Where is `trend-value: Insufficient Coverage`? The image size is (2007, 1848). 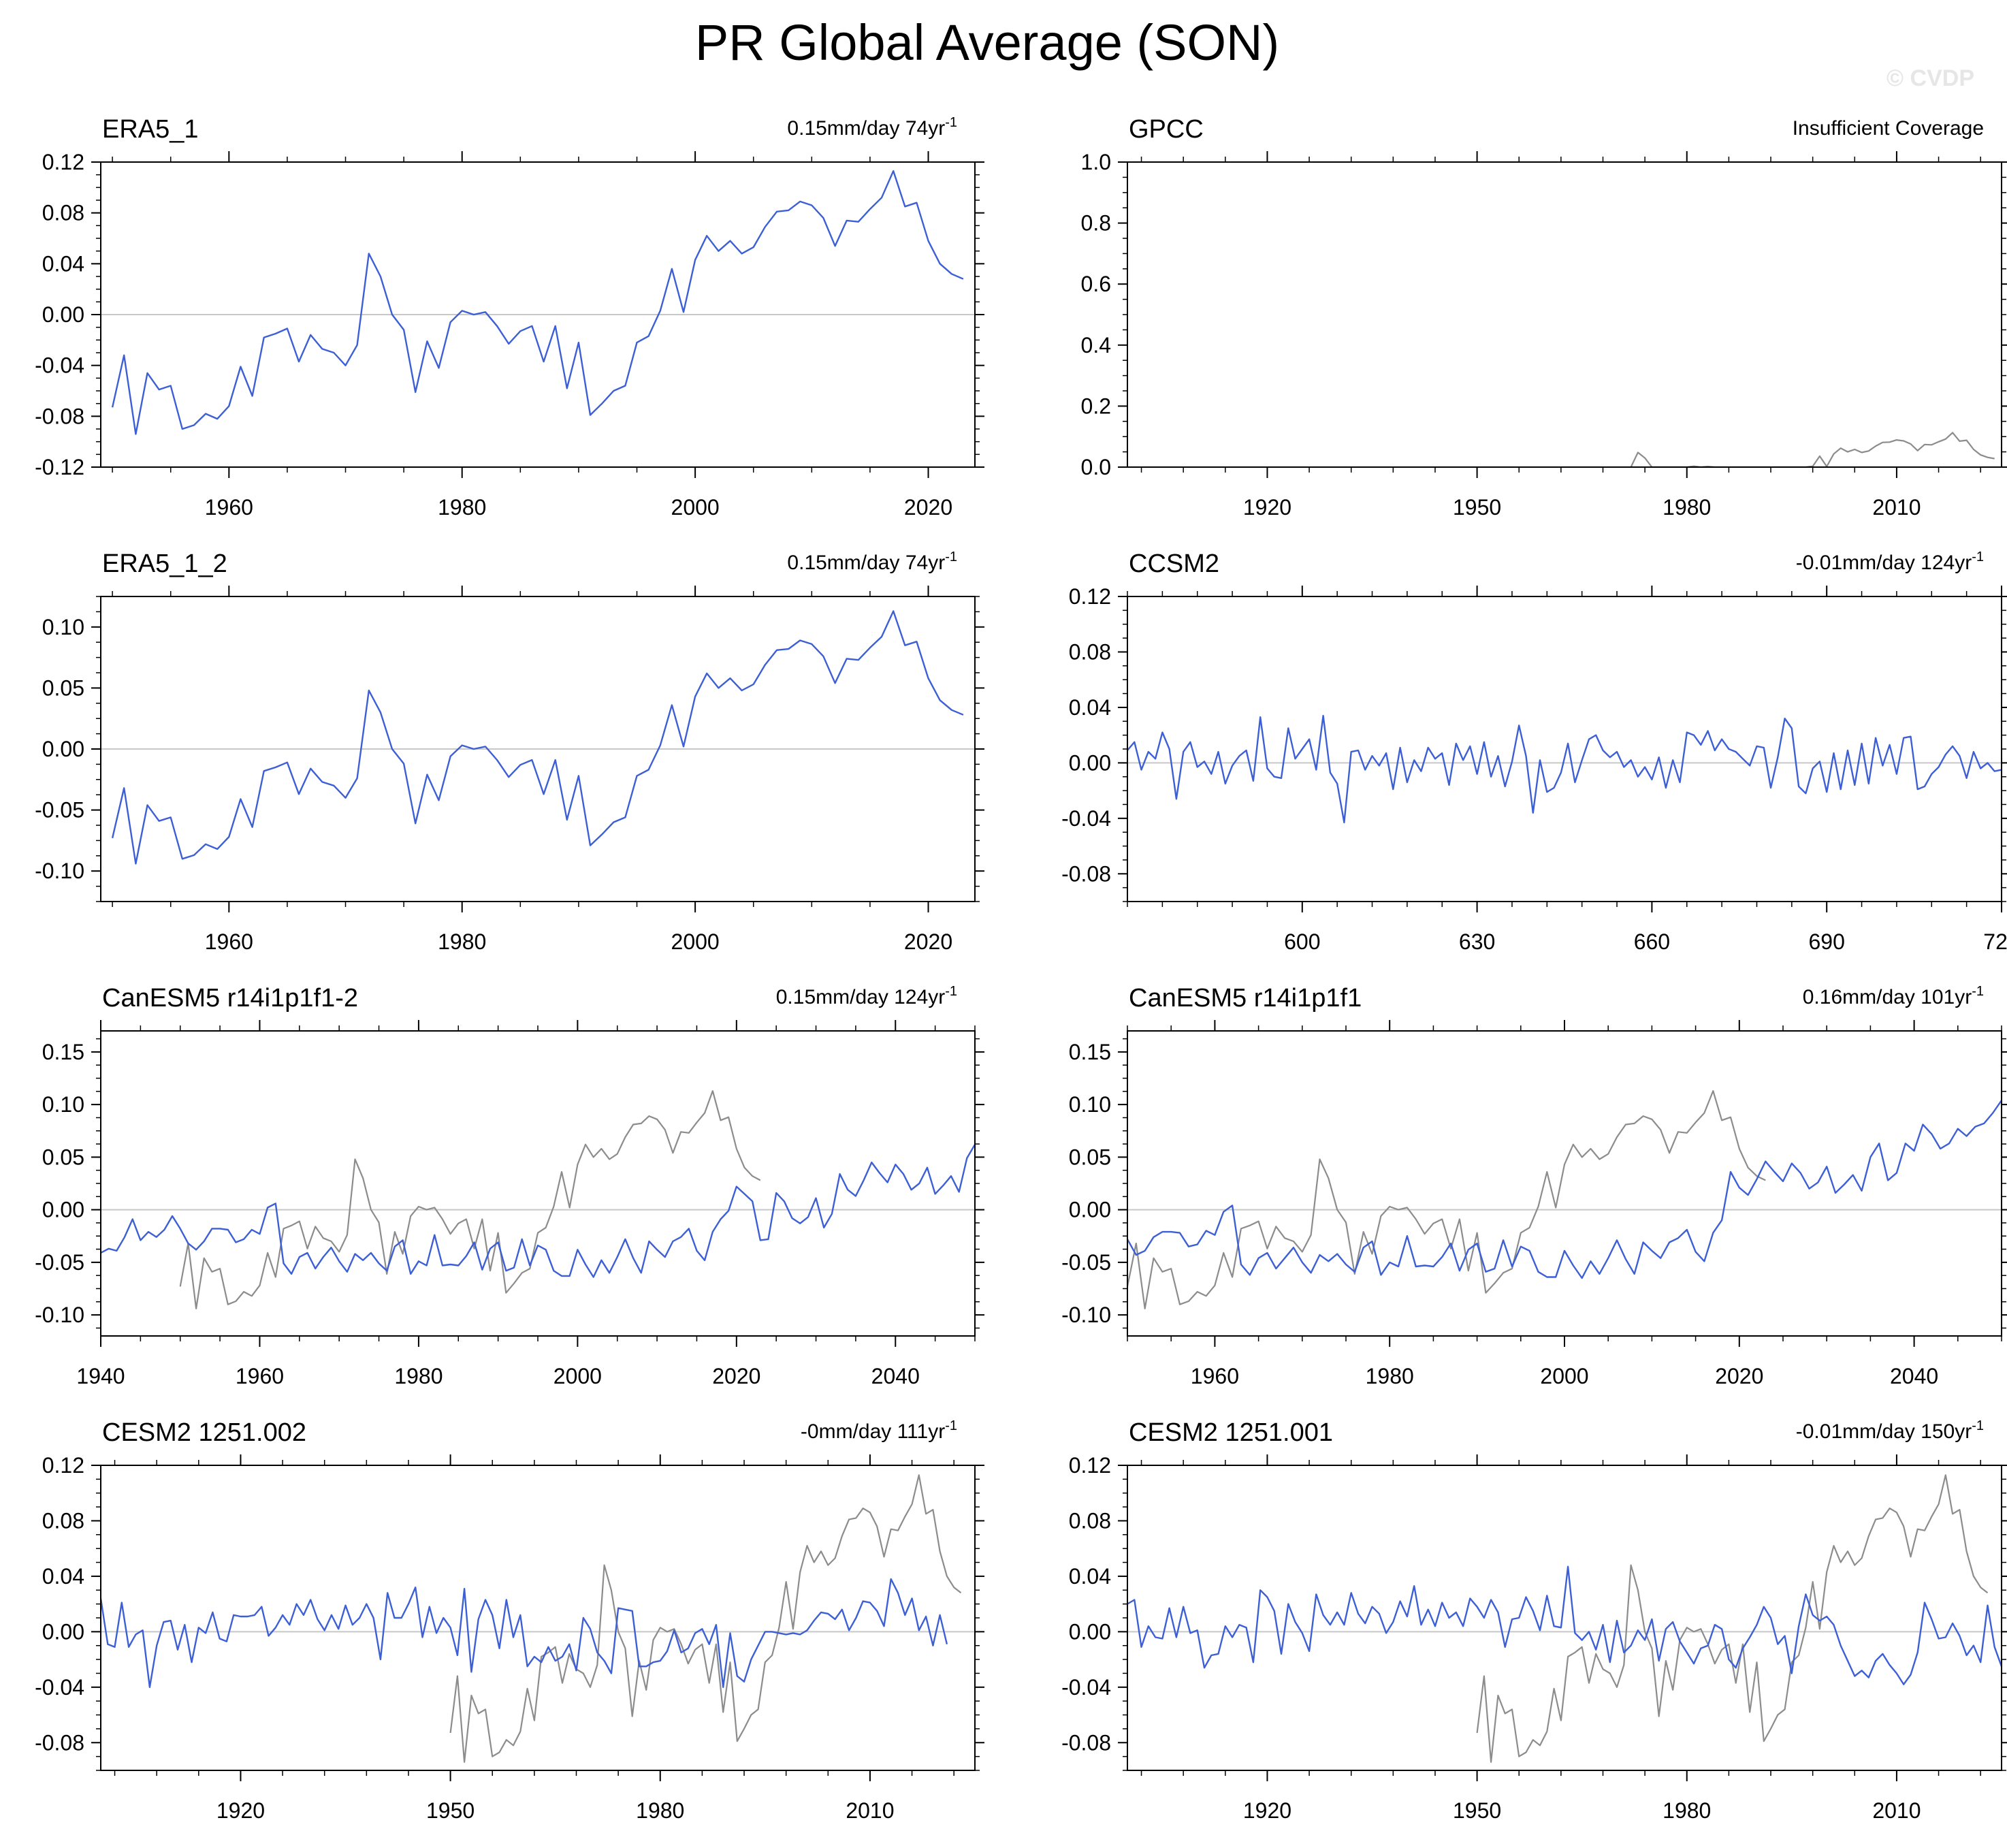
trend-value: Insufficient Coverage is located at coordinates (1888, 128).